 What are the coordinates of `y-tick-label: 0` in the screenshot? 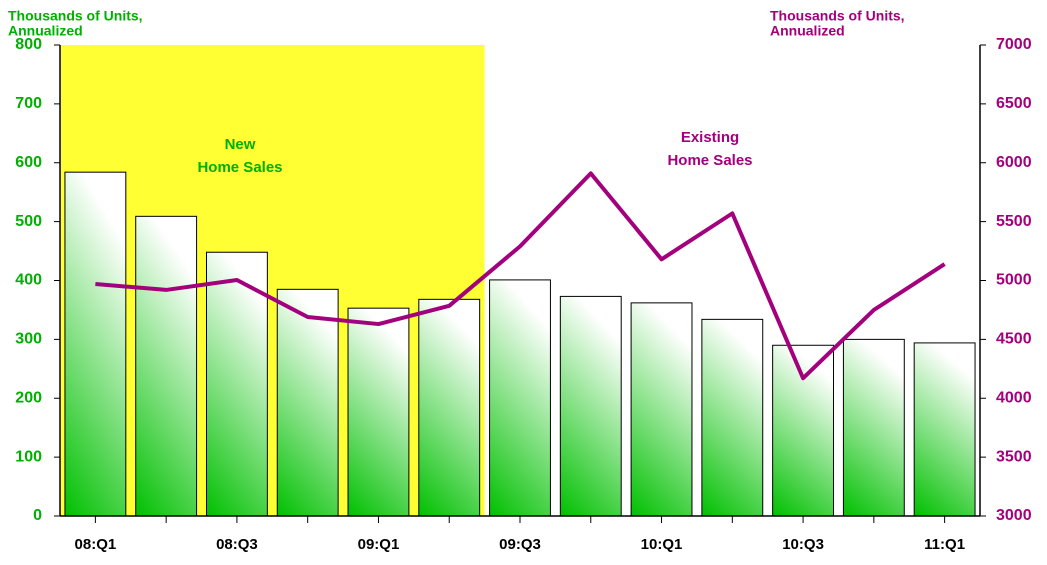 It's located at (37, 515).